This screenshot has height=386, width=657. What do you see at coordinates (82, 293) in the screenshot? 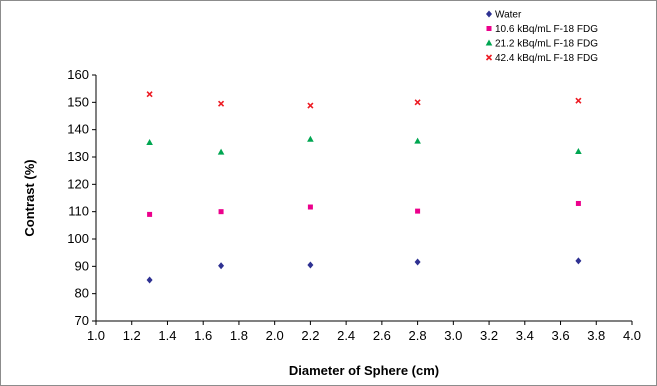
I see `y-tick-label: 80` at bounding box center [82, 293].